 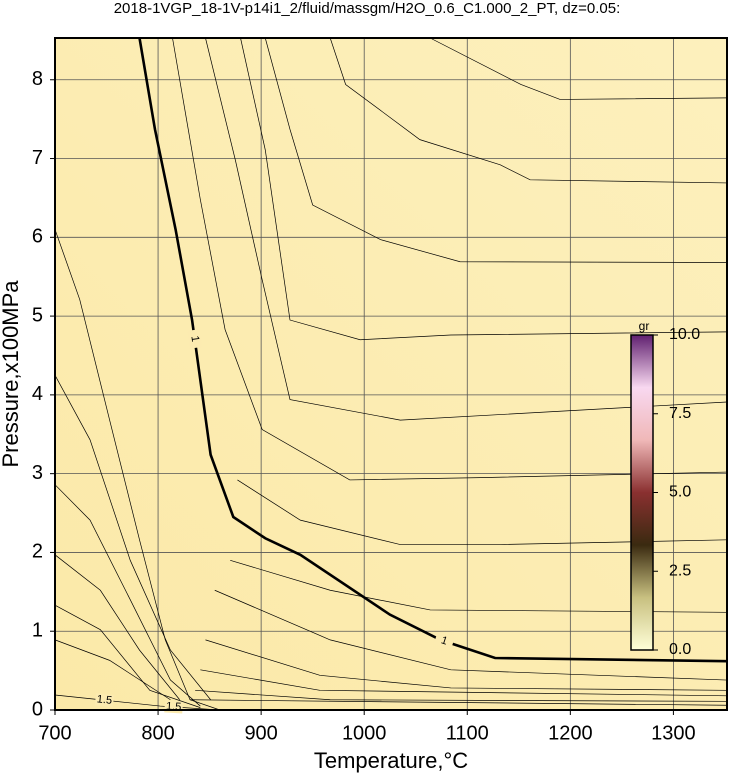 What do you see at coordinates (673, 733) in the screenshot?
I see `x-tick-label: 1300` at bounding box center [673, 733].